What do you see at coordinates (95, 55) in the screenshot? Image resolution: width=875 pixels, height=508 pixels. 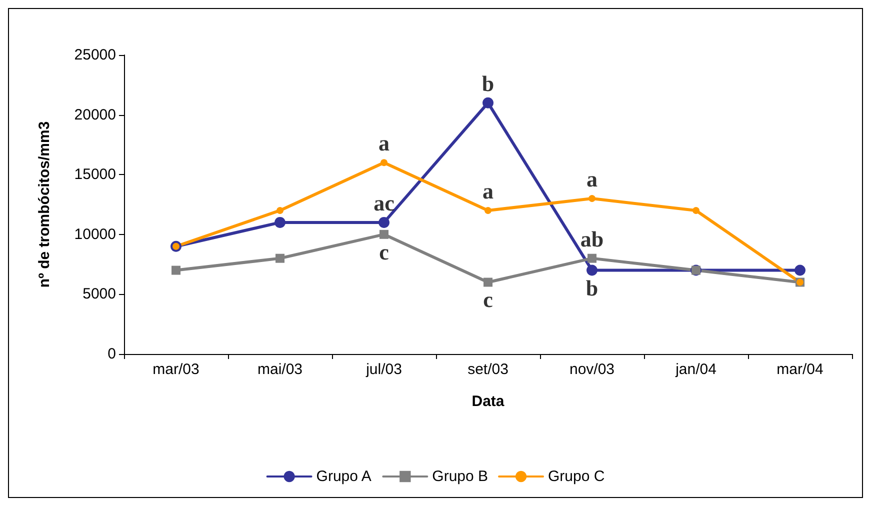 I see `y-tick-label: 25000` at bounding box center [95, 55].